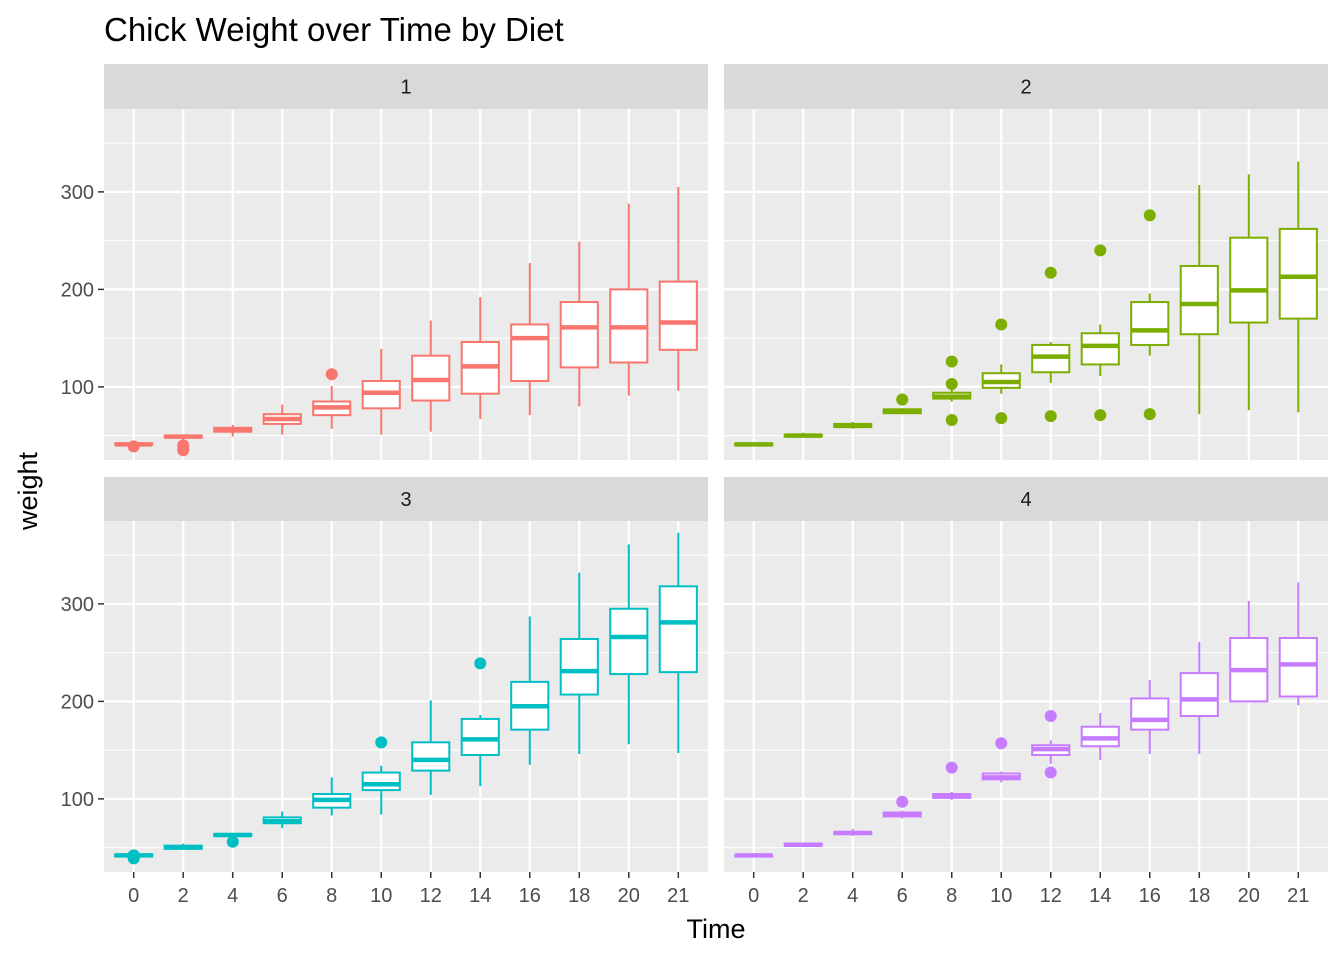 The width and height of the screenshot is (1344, 965). I want to click on facet-strip-label: 1, so click(405, 88).